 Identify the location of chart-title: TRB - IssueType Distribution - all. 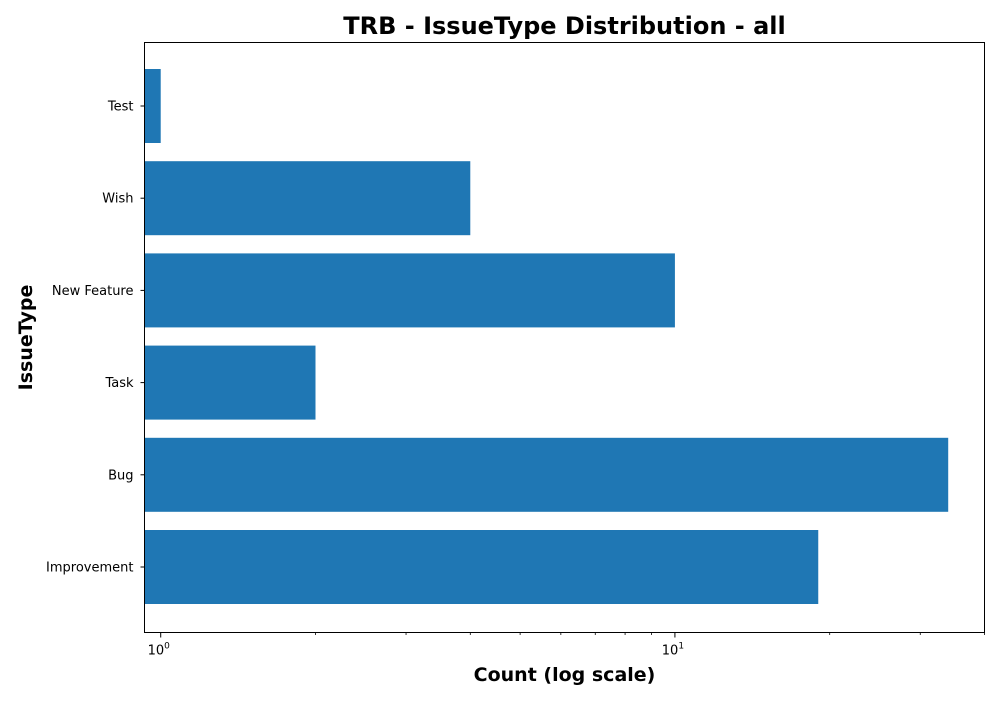
(564, 26).